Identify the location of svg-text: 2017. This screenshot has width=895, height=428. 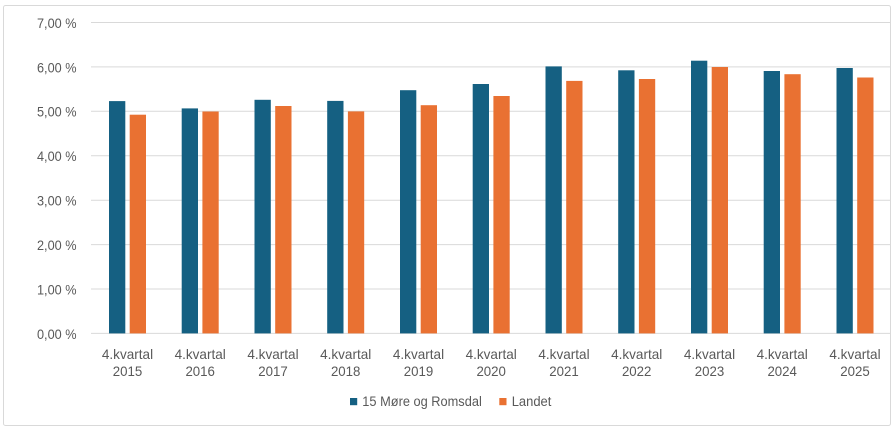
(273, 371).